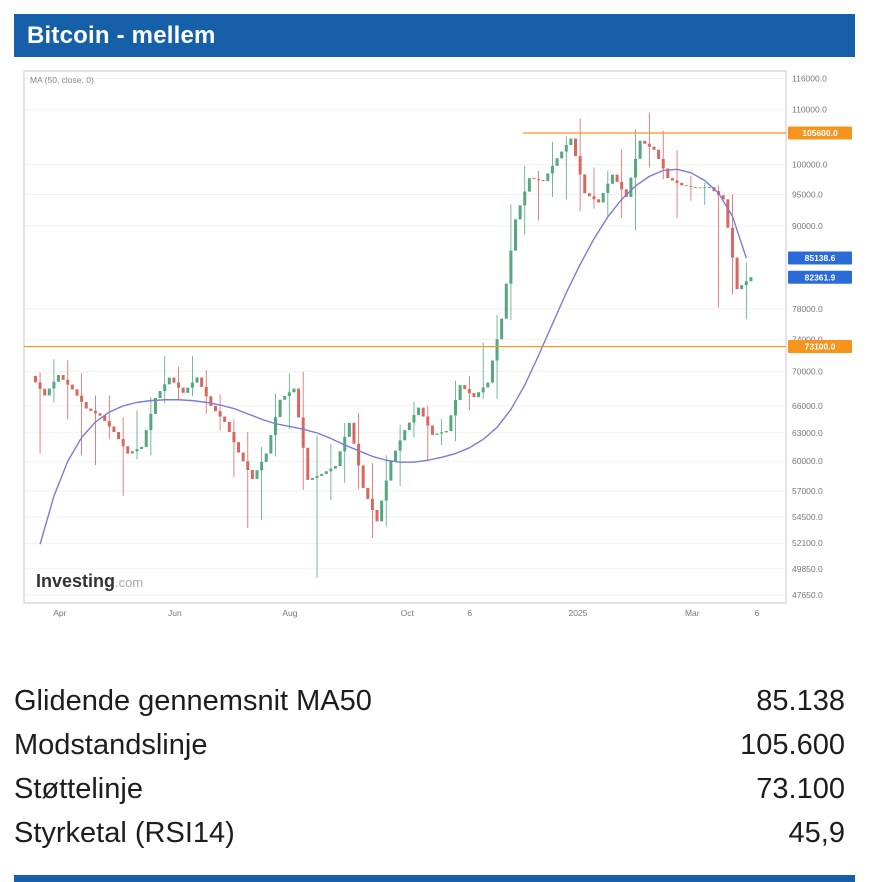 This screenshot has height=882, width=869. What do you see at coordinates (62, 80) in the screenshot?
I see `svg-text: MA (50, close, 0)` at bounding box center [62, 80].